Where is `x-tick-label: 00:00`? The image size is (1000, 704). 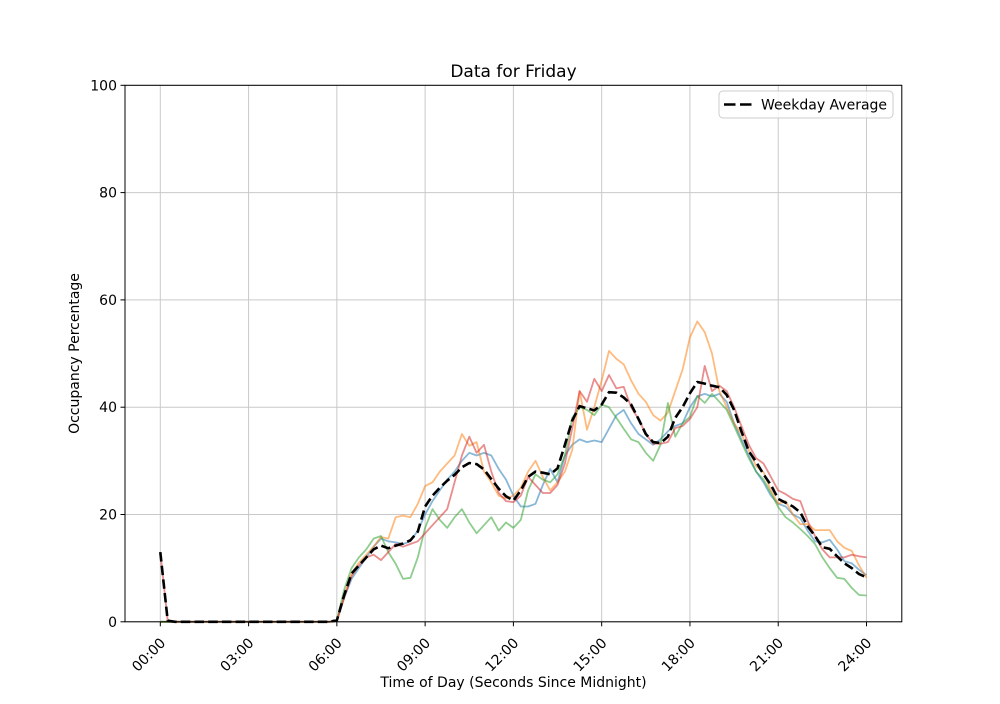 x-tick-label: 00:00 is located at coordinates (149, 655).